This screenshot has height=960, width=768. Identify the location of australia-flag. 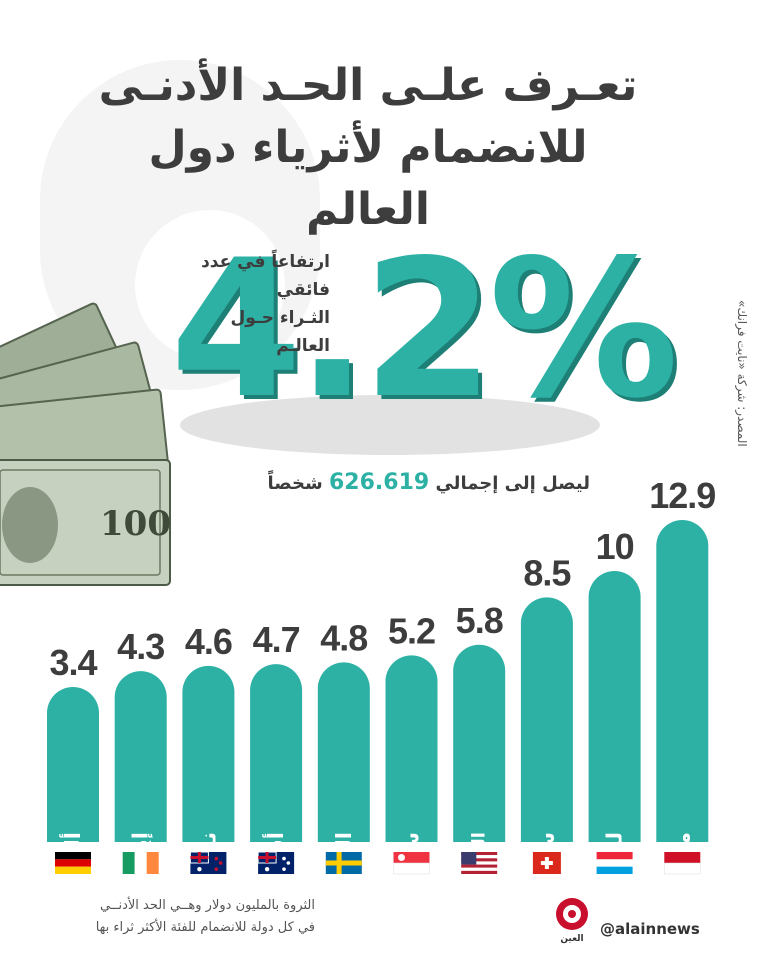
(276, 862).